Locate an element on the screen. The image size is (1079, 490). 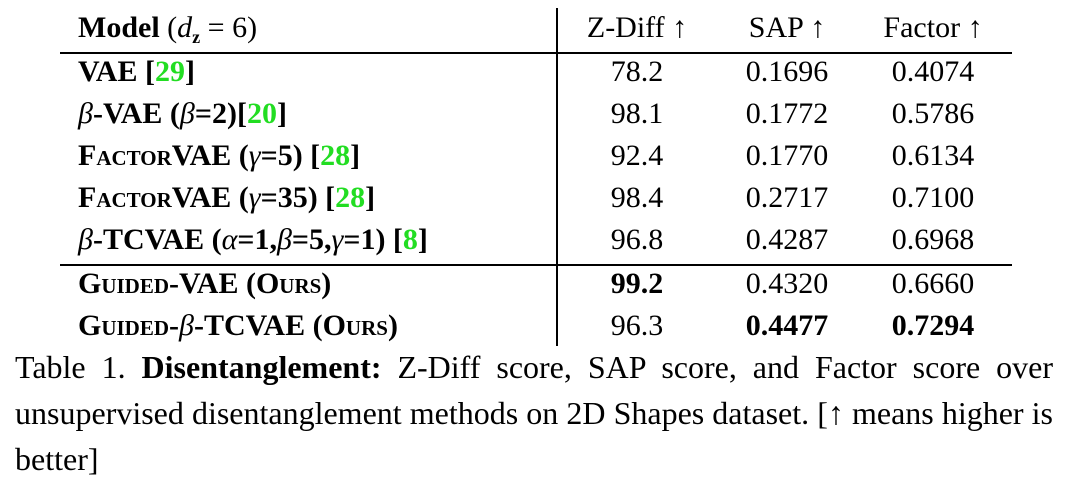
score: 0.4287 is located at coordinates (787, 239).